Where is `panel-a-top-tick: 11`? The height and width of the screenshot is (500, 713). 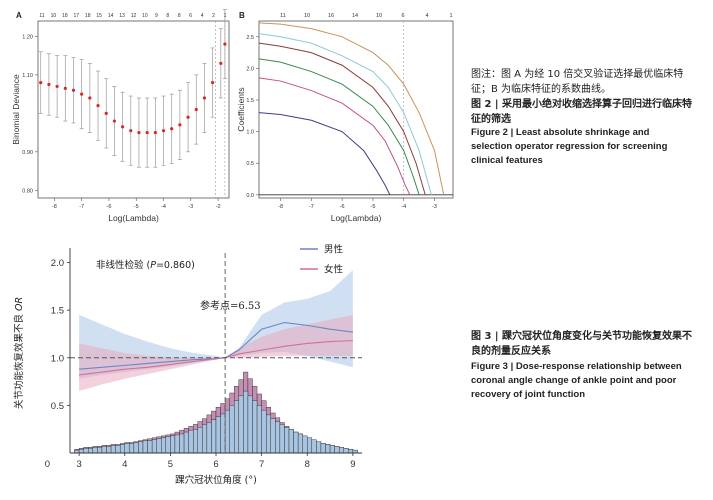 panel-a-top-tick: 11 is located at coordinates (41, 16).